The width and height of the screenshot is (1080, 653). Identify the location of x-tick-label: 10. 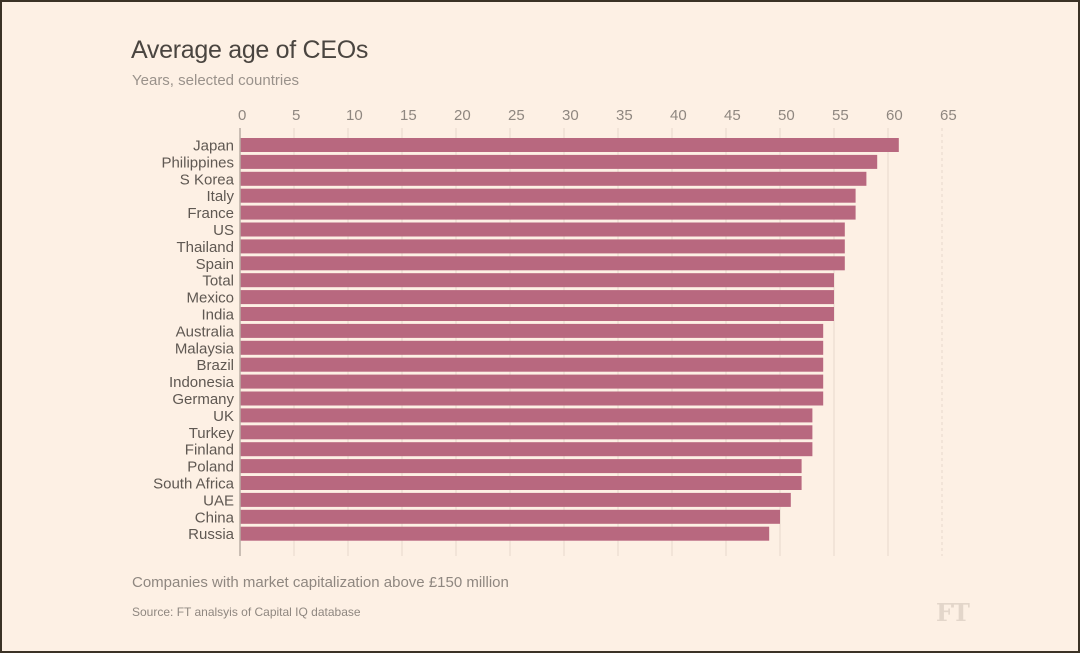
(354, 115).